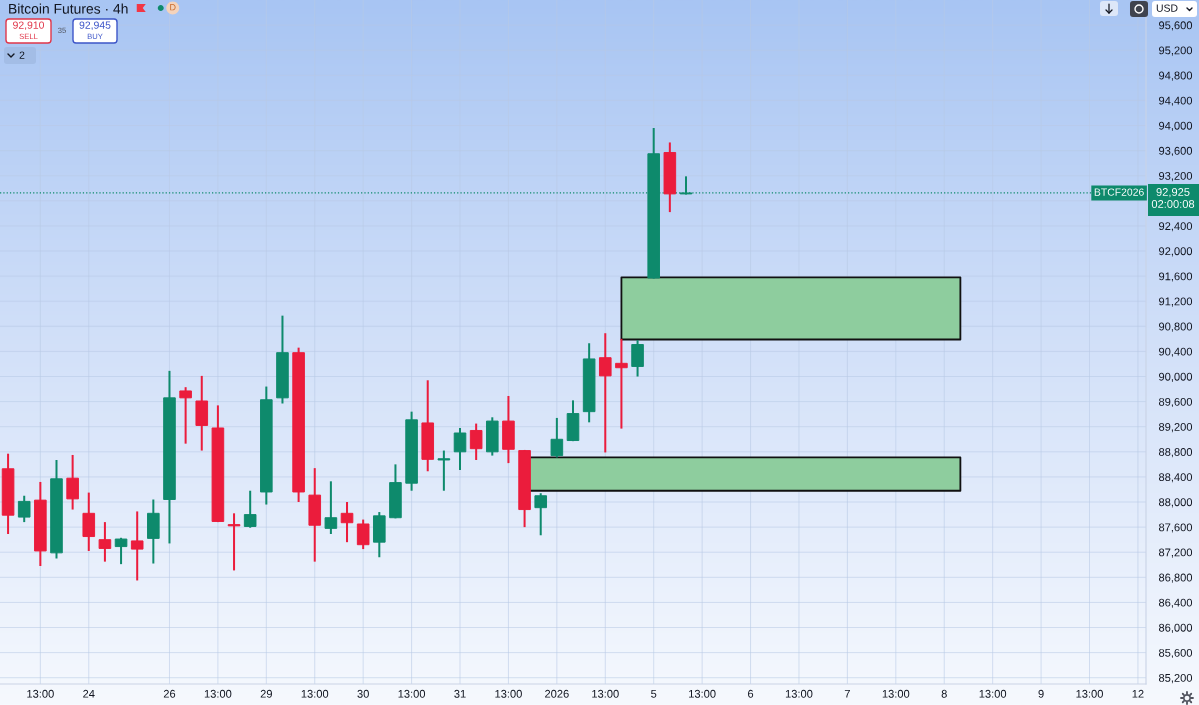 The width and height of the screenshot is (1199, 705). Describe the element at coordinates (22, 55) in the screenshot. I see `annotation: 2` at that location.